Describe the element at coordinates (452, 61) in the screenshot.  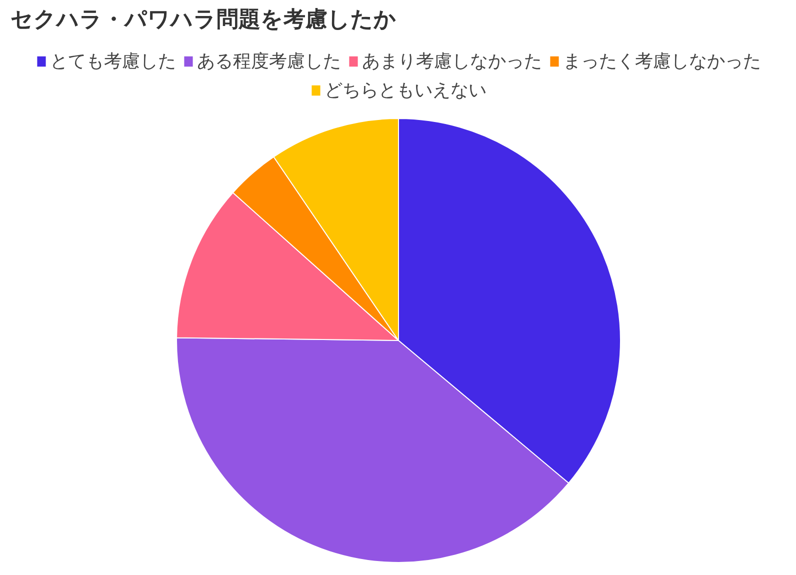
I see `legend-label: あまり考慮しなかった` at that location.